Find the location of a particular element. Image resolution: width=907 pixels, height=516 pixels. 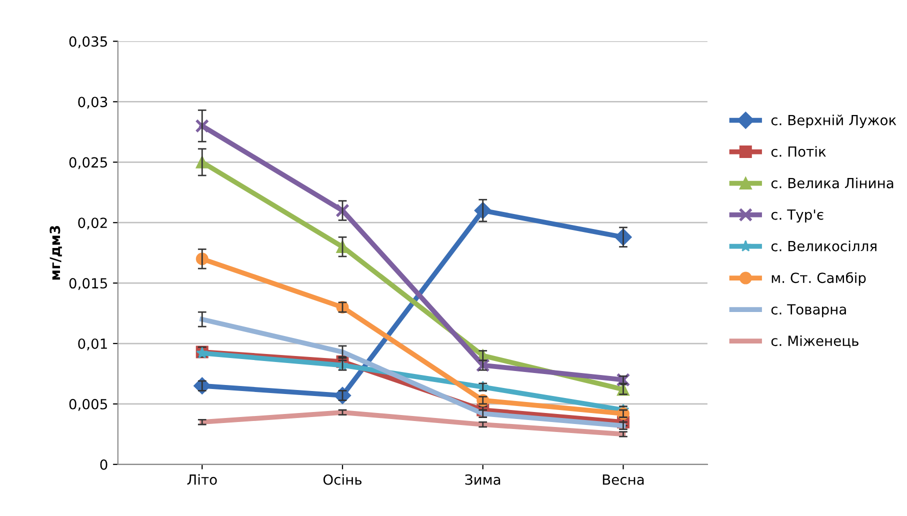

legend-label: с. Тур'є is located at coordinates (797, 216).